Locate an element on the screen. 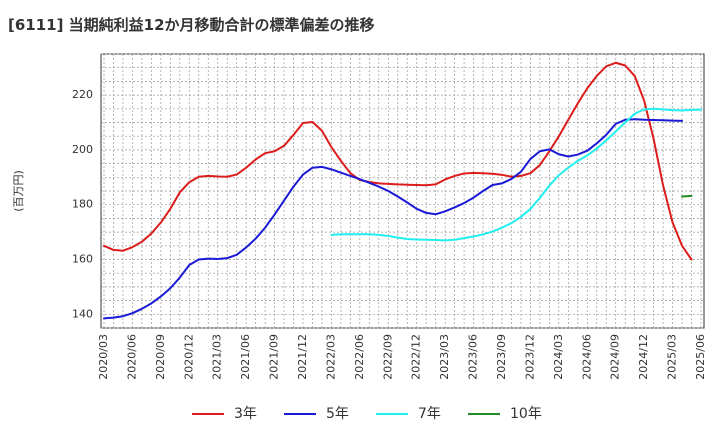 The height and width of the screenshot is (440, 720). x-tick-label: 2023/09 is located at coordinates (501, 357).